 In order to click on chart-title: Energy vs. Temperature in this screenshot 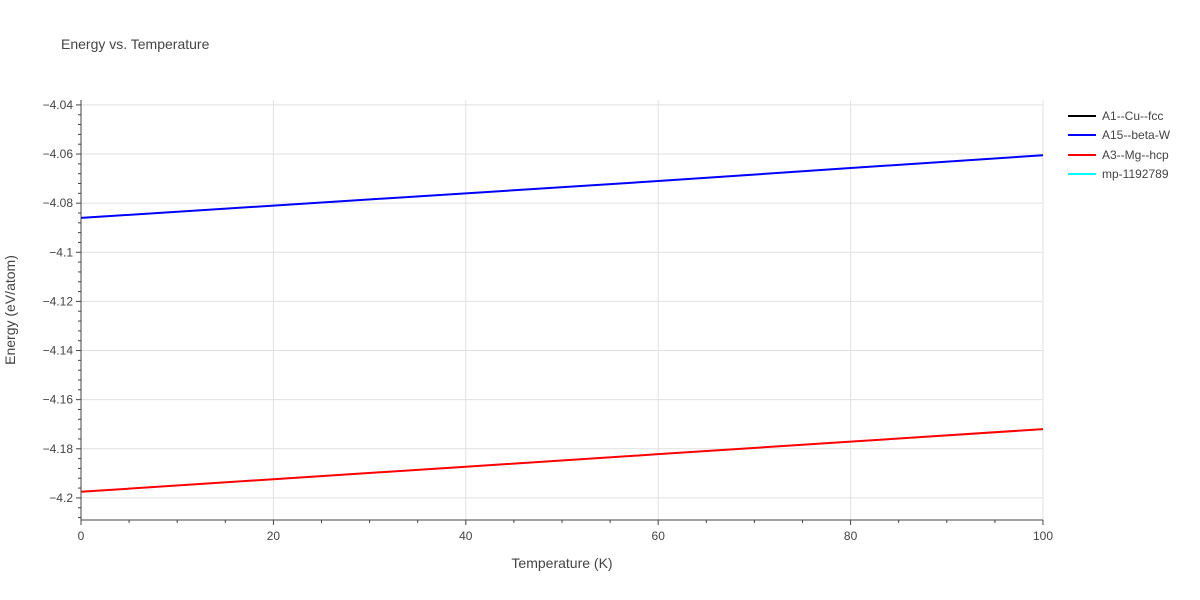, I will do `click(135, 44)`.